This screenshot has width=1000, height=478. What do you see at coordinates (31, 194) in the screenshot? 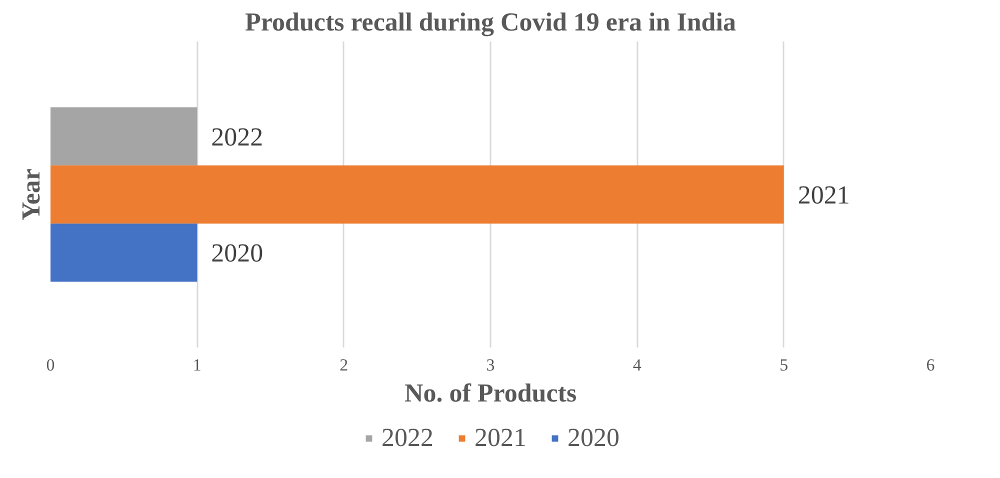
I see `y-axis-title: Year` at bounding box center [31, 194].